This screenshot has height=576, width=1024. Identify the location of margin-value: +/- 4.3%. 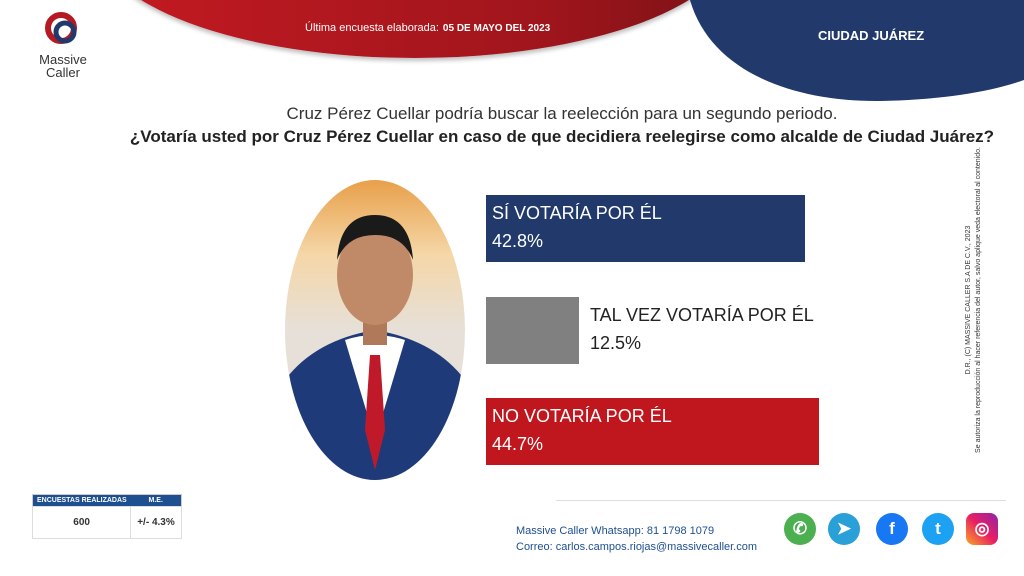
(156, 522).